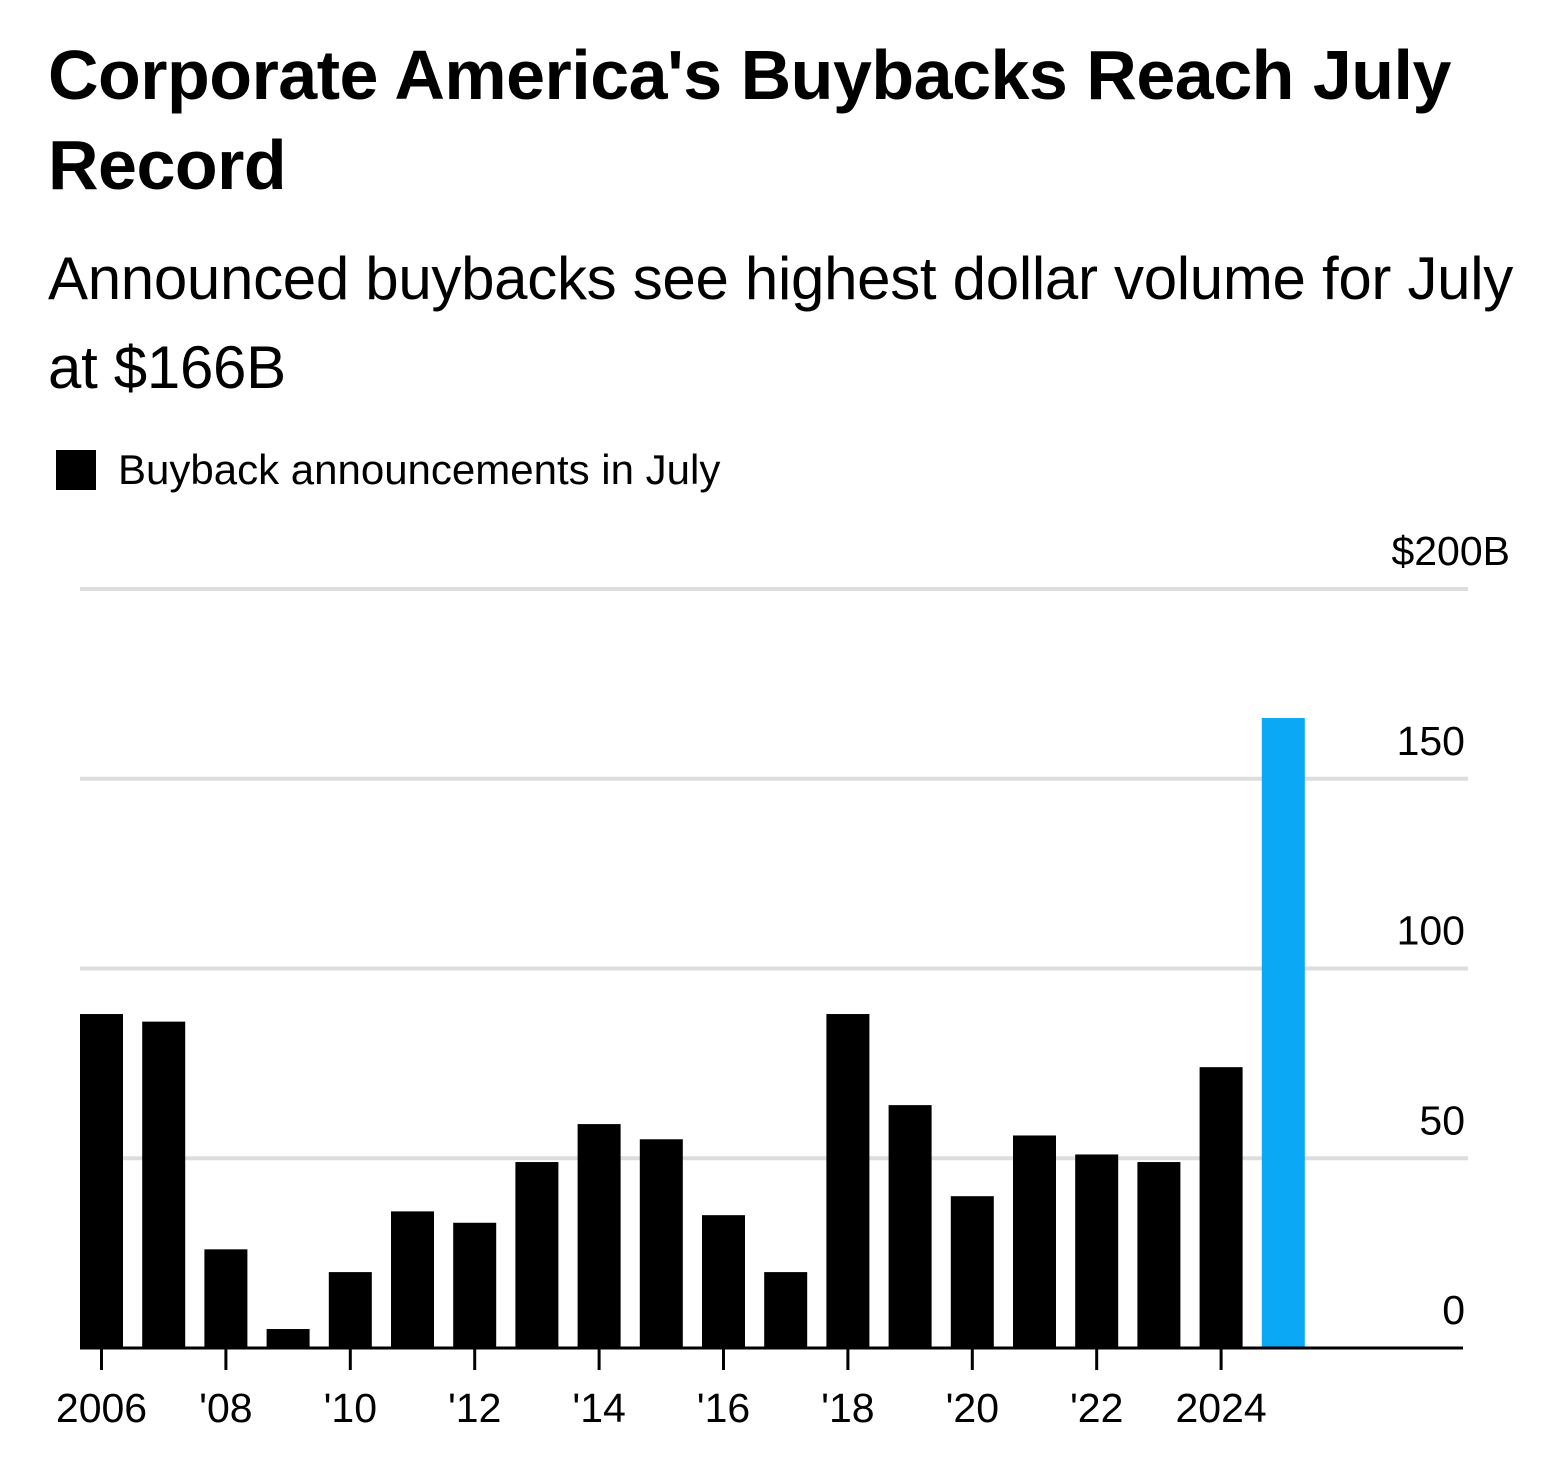 The width and height of the screenshot is (1558, 1472). I want to click on x-axis: 2006 '08 '10 '12 '14 '16 '18 '20 '22 2024, so click(759, 1388).